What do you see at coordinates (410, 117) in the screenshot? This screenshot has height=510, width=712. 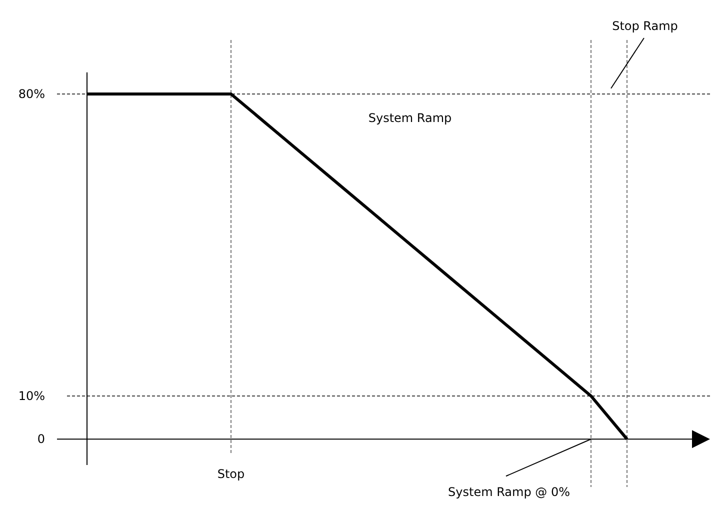 I see `annotation: System Ramp` at bounding box center [410, 117].